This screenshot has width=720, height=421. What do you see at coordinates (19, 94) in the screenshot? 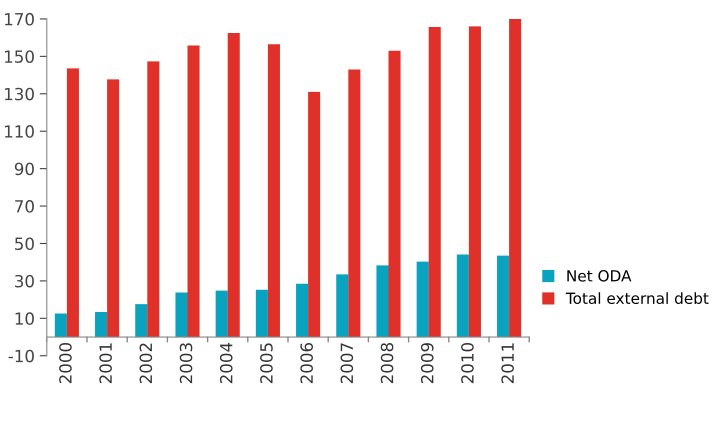
I see `y-tick-label: 130` at bounding box center [19, 94].